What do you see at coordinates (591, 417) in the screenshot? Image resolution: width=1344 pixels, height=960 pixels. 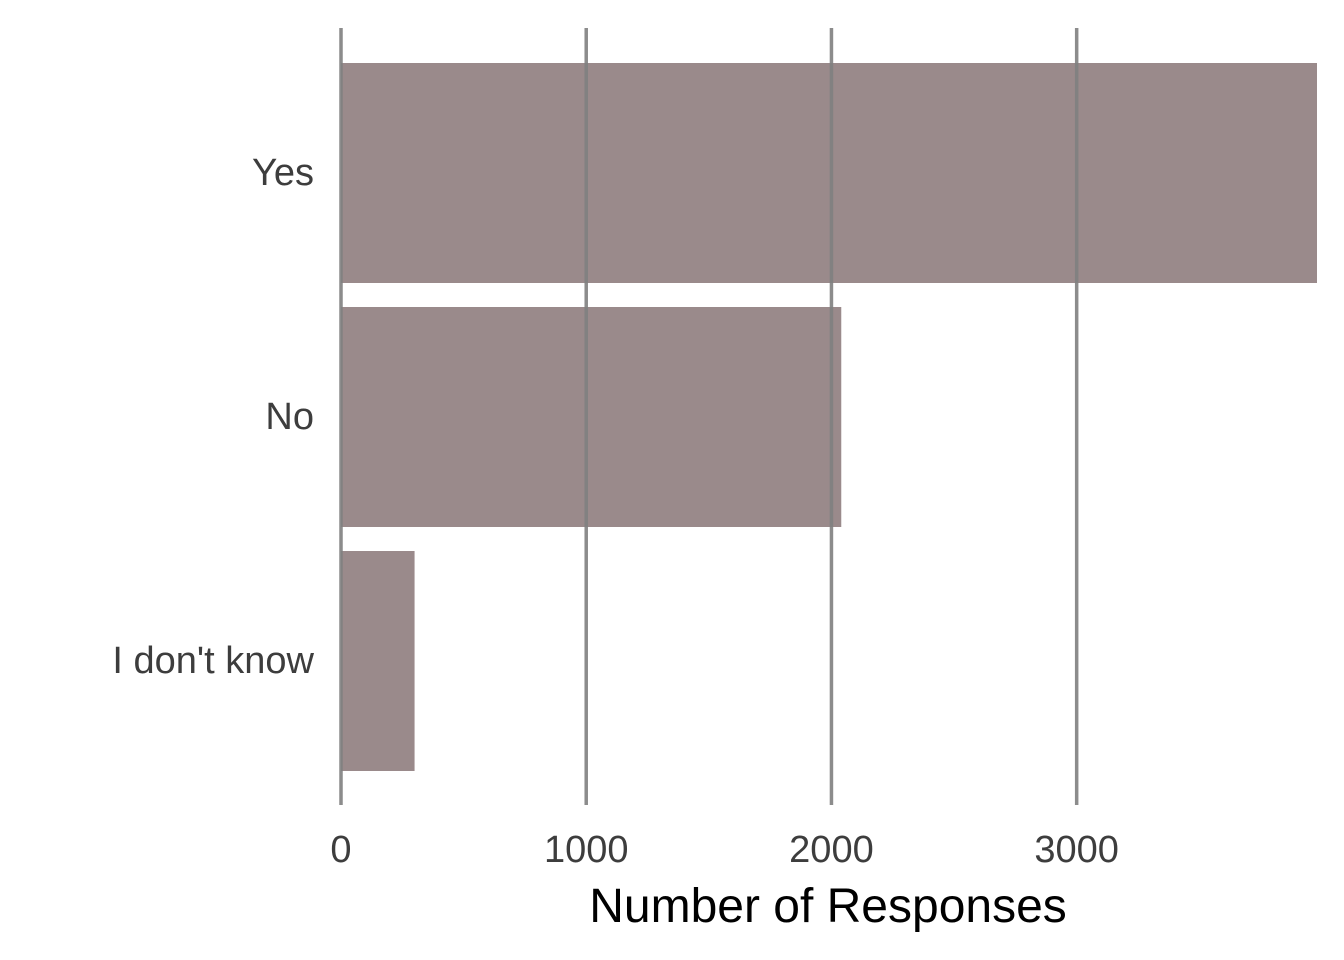 I see `bar-no` at bounding box center [591, 417].